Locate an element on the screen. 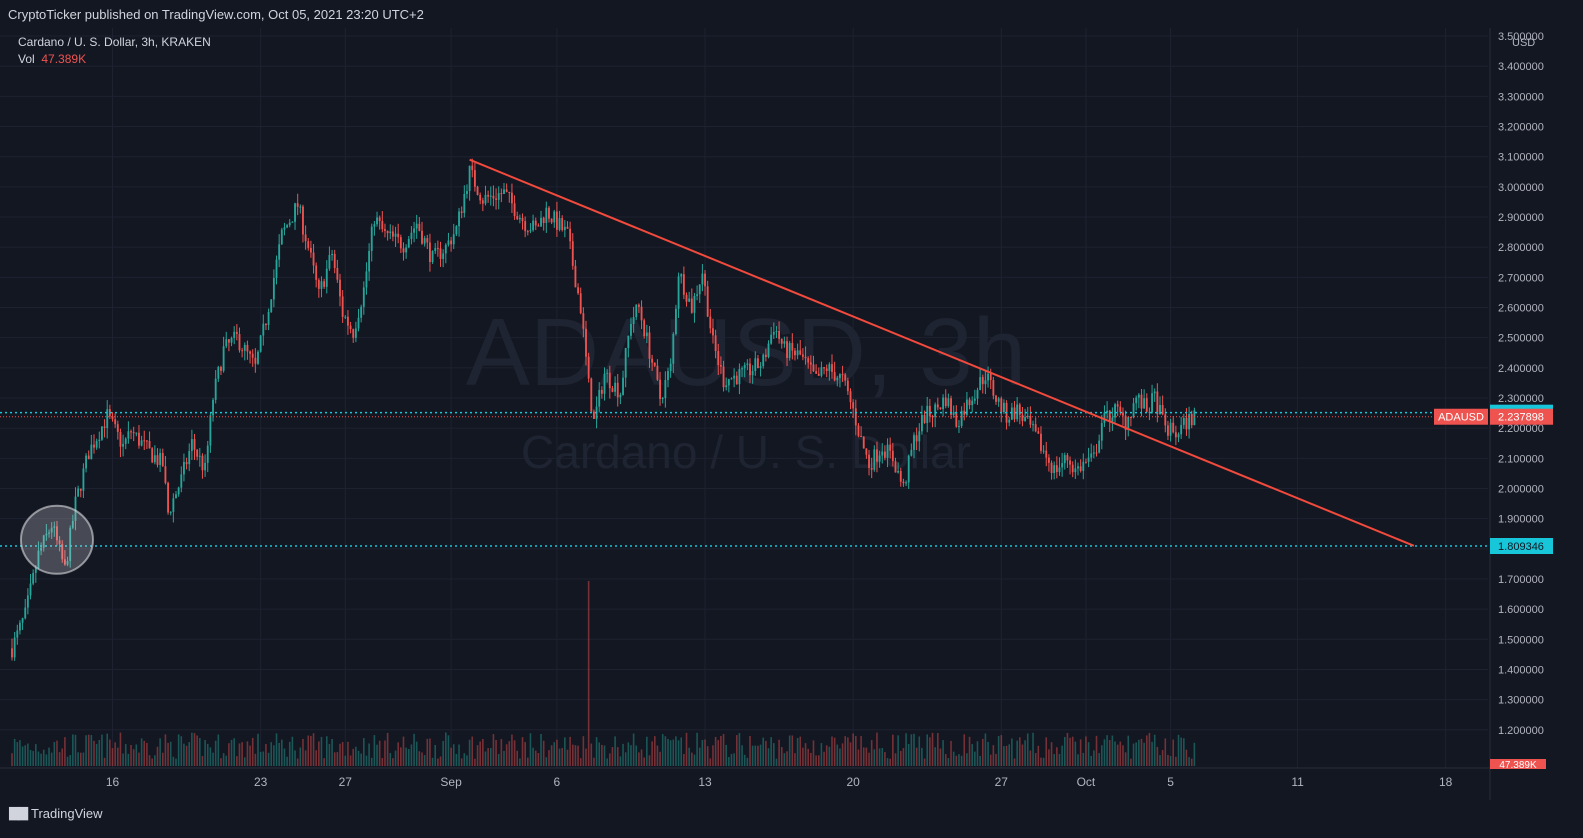  y-tick-label: 3.000000 is located at coordinates (1521, 188).